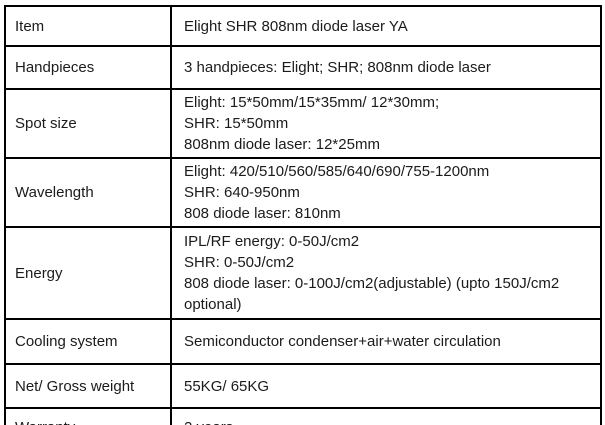 This screenshot has width=605, height=425. What do you see at coordinates (386, 386) in the screenshot?
I see `spec-value-net-gross-weight: 55KG/ 65KG` at bounding box center [386, 386].